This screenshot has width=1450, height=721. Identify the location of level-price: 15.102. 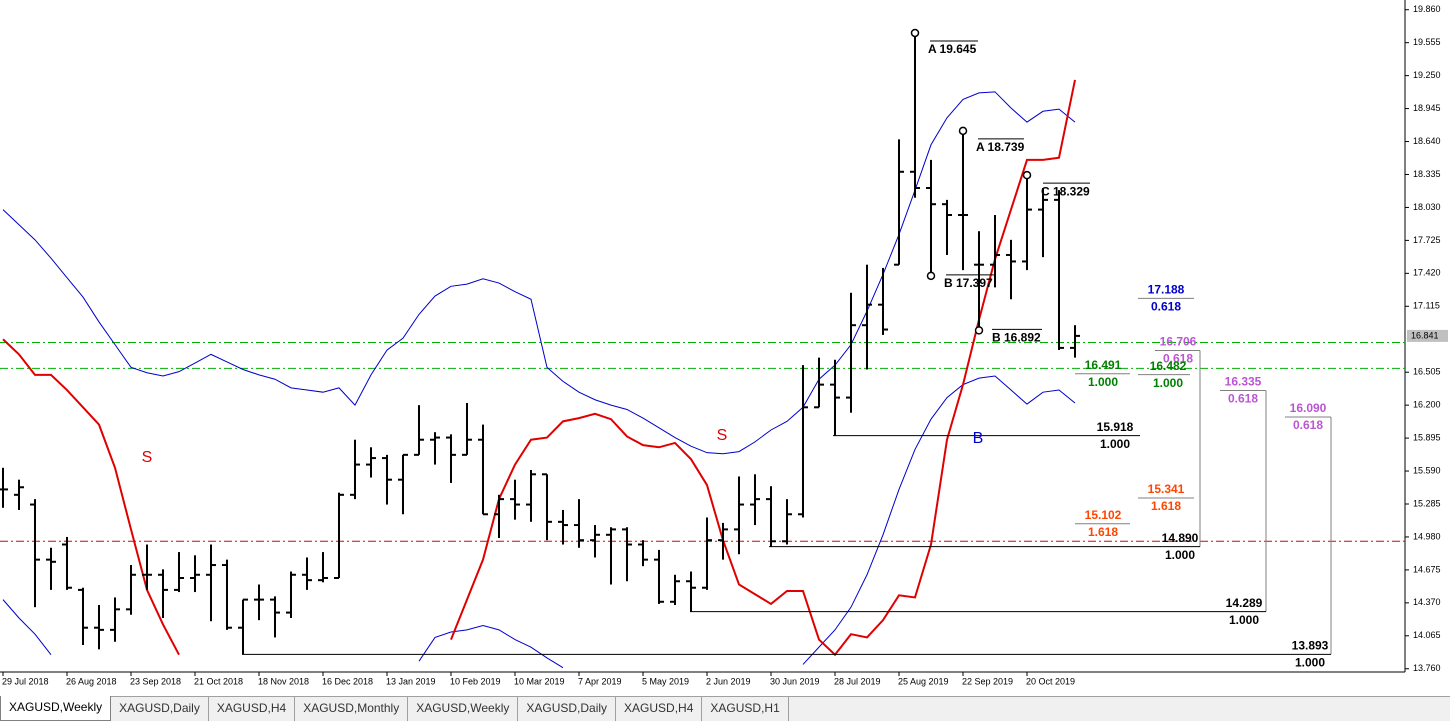
(1103, 515).